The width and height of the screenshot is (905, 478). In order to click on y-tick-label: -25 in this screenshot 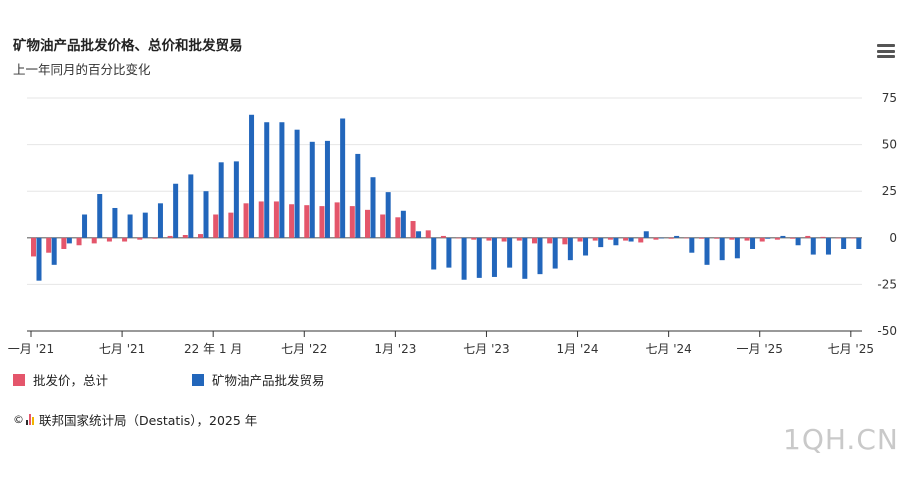, I will do `click(887, 284)`.